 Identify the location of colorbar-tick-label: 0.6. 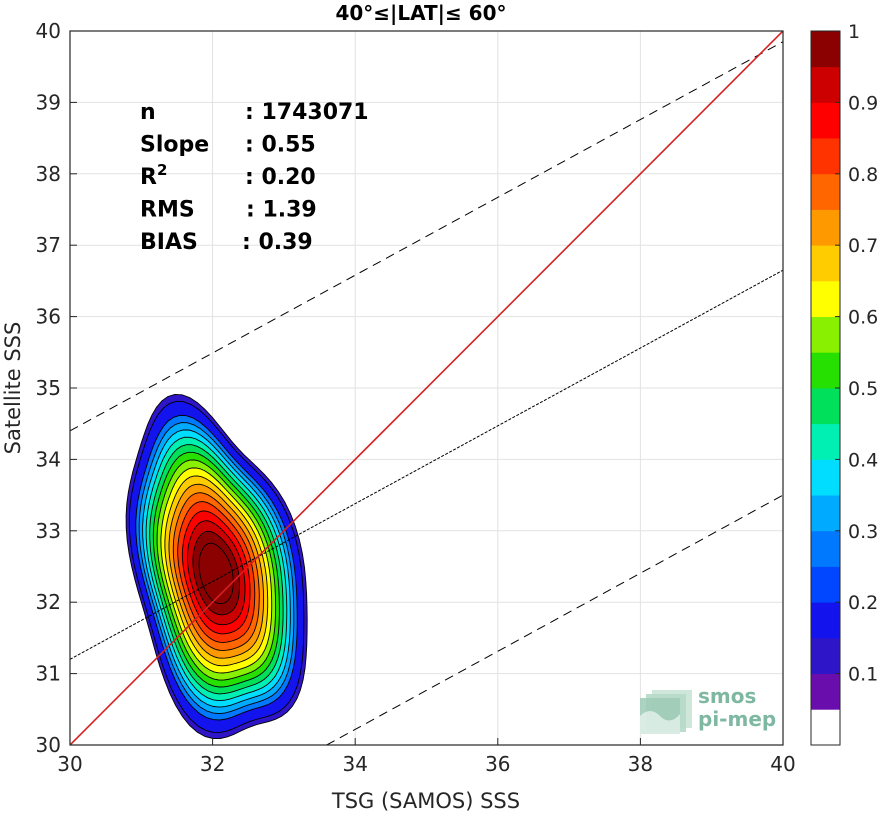
(863, 318).